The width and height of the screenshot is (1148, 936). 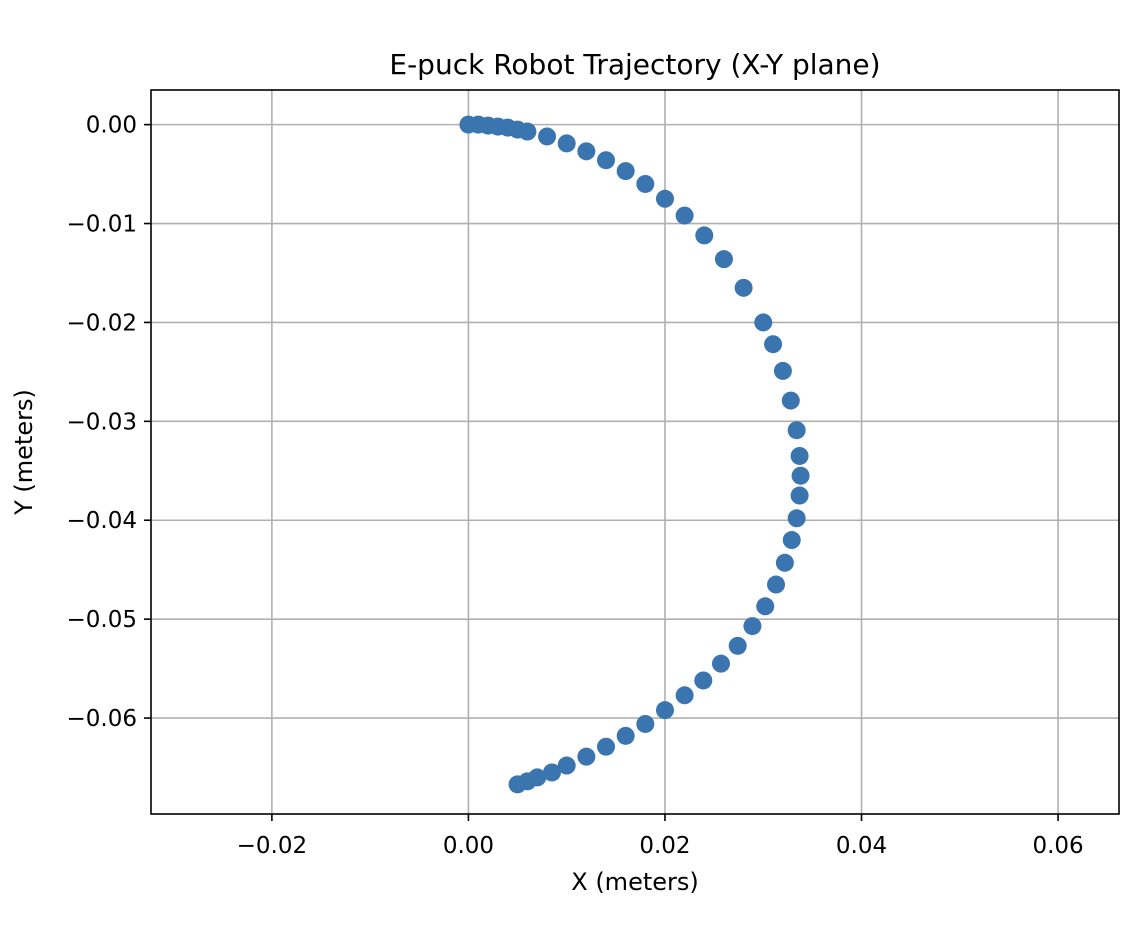 What do you see at coordinates (861, 846) in the screenshot?
I see `x-tick-label: 0.04` at bounding box center [861, 846].